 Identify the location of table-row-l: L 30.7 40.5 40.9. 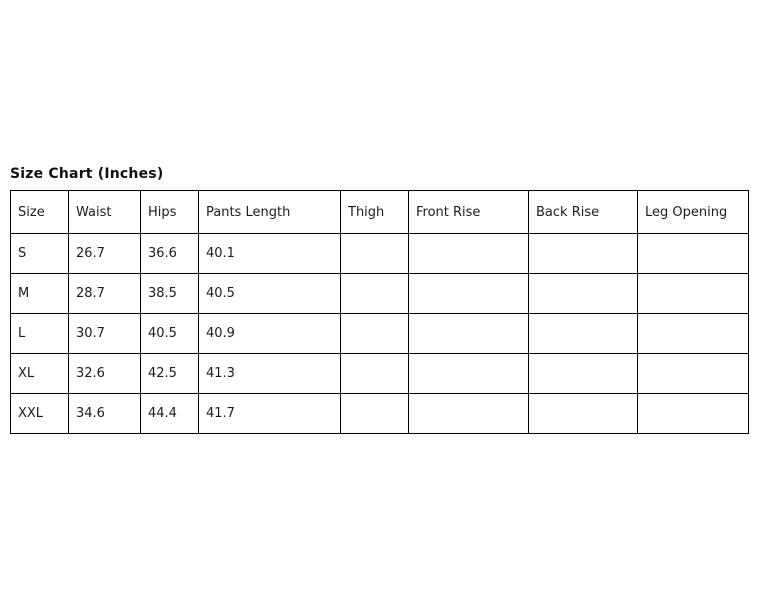
(379, 333).